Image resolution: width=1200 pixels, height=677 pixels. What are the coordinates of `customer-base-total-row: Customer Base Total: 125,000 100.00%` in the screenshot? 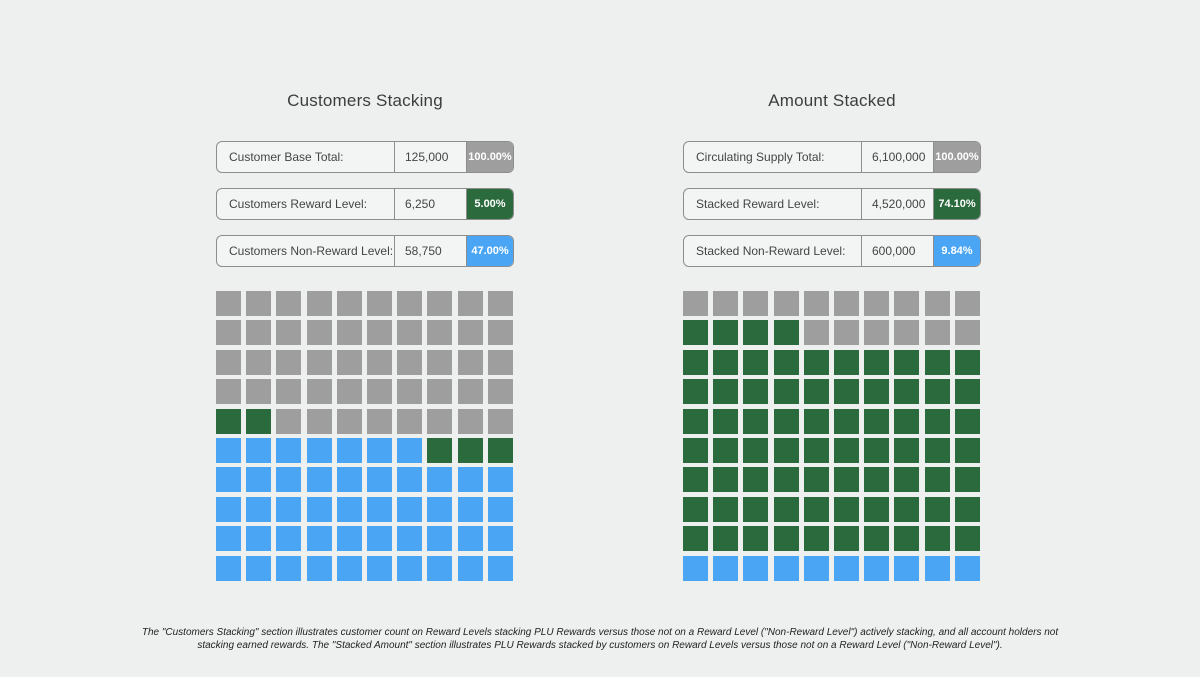 It's located at (365, 157).